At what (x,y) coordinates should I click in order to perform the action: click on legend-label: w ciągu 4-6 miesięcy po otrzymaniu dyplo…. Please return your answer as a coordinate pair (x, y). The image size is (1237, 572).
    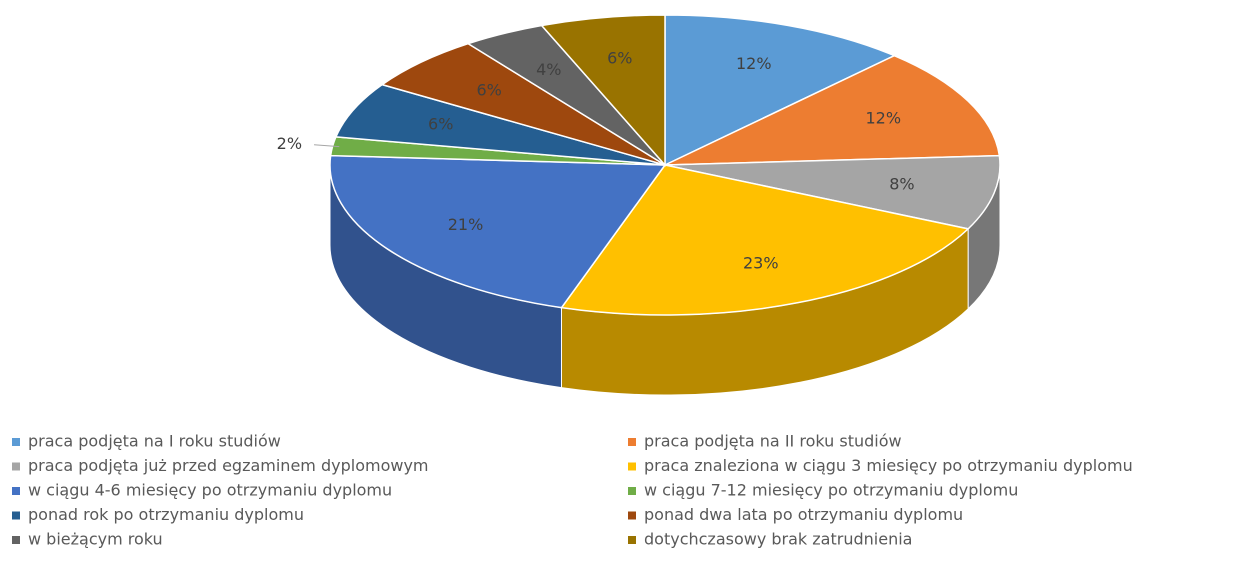
    Looking at the image, I should click on (210, 490).